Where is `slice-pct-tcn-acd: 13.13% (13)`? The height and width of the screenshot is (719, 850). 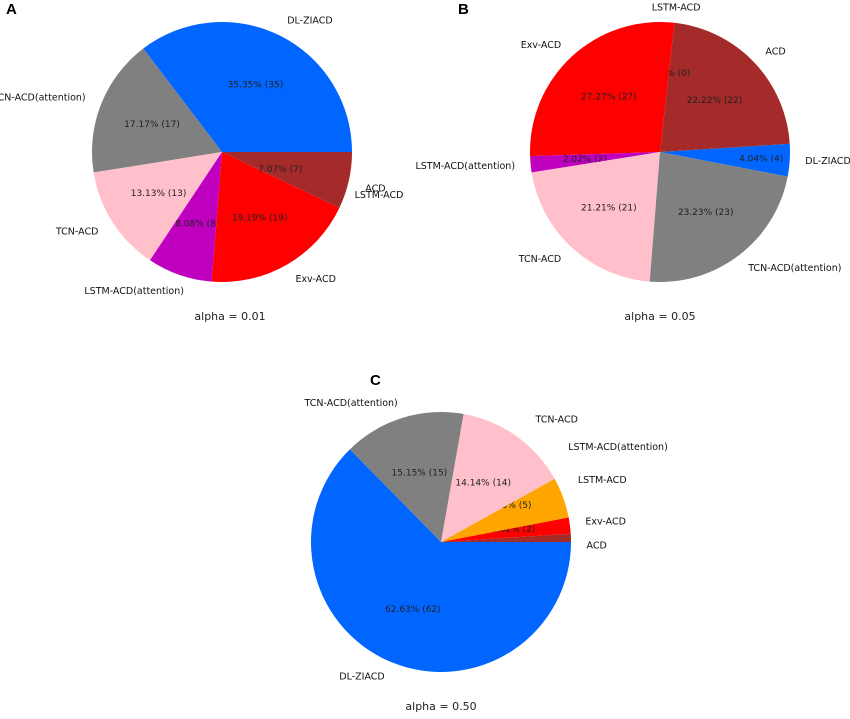 slice-pct-tcn-acd: 13.13% (13) is located at coordinates (159, 194).